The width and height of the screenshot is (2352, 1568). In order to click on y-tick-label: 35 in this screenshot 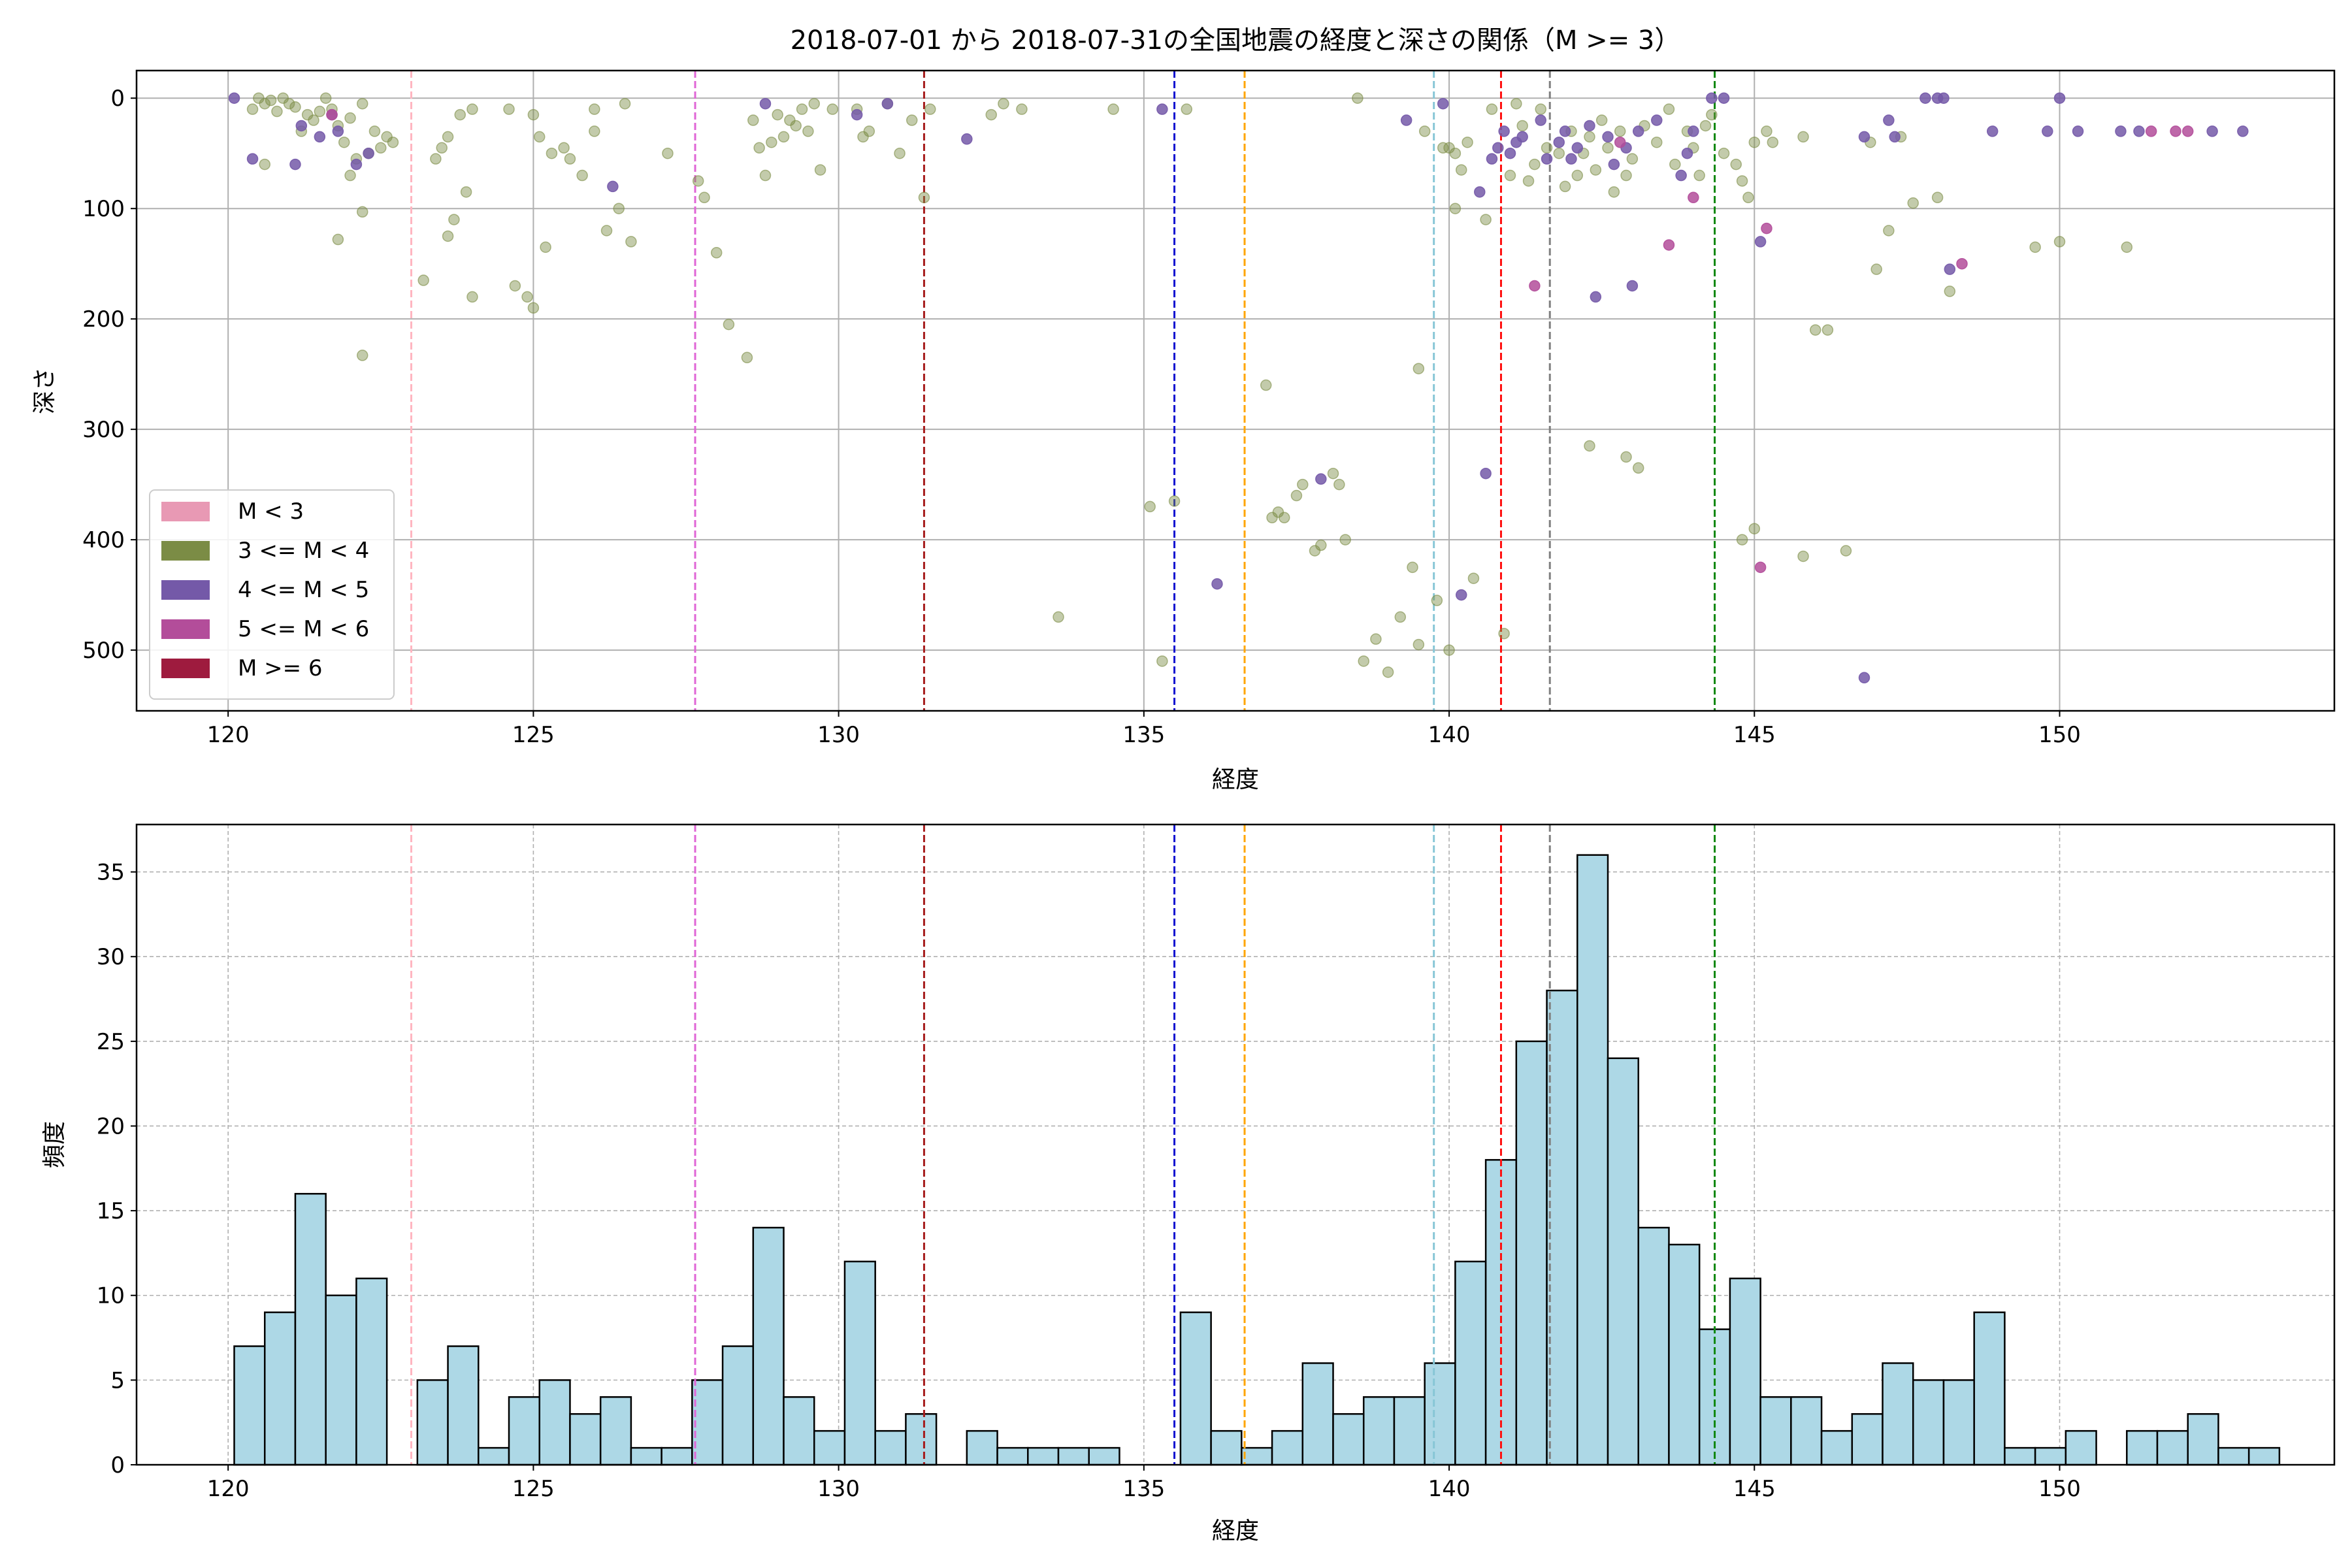, I will do `click(111, 873)`.